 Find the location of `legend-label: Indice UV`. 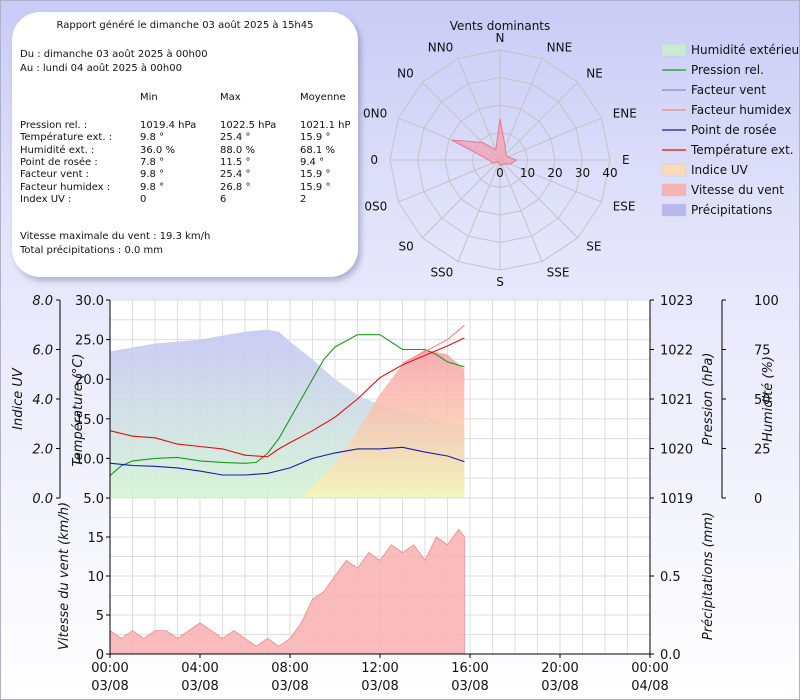

legend-label: Indice UV is located at coordinates (720, 170).